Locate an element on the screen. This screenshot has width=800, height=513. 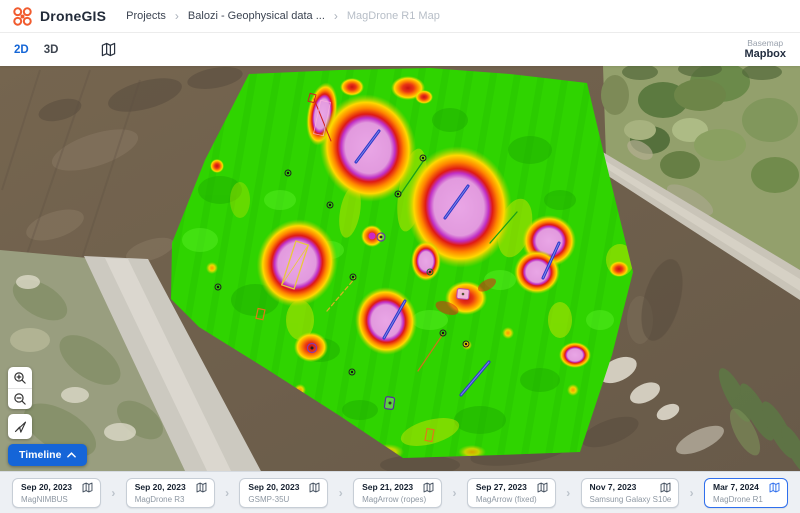
timeline-toggle-button: Timeline is located at coordinates (48, 455).